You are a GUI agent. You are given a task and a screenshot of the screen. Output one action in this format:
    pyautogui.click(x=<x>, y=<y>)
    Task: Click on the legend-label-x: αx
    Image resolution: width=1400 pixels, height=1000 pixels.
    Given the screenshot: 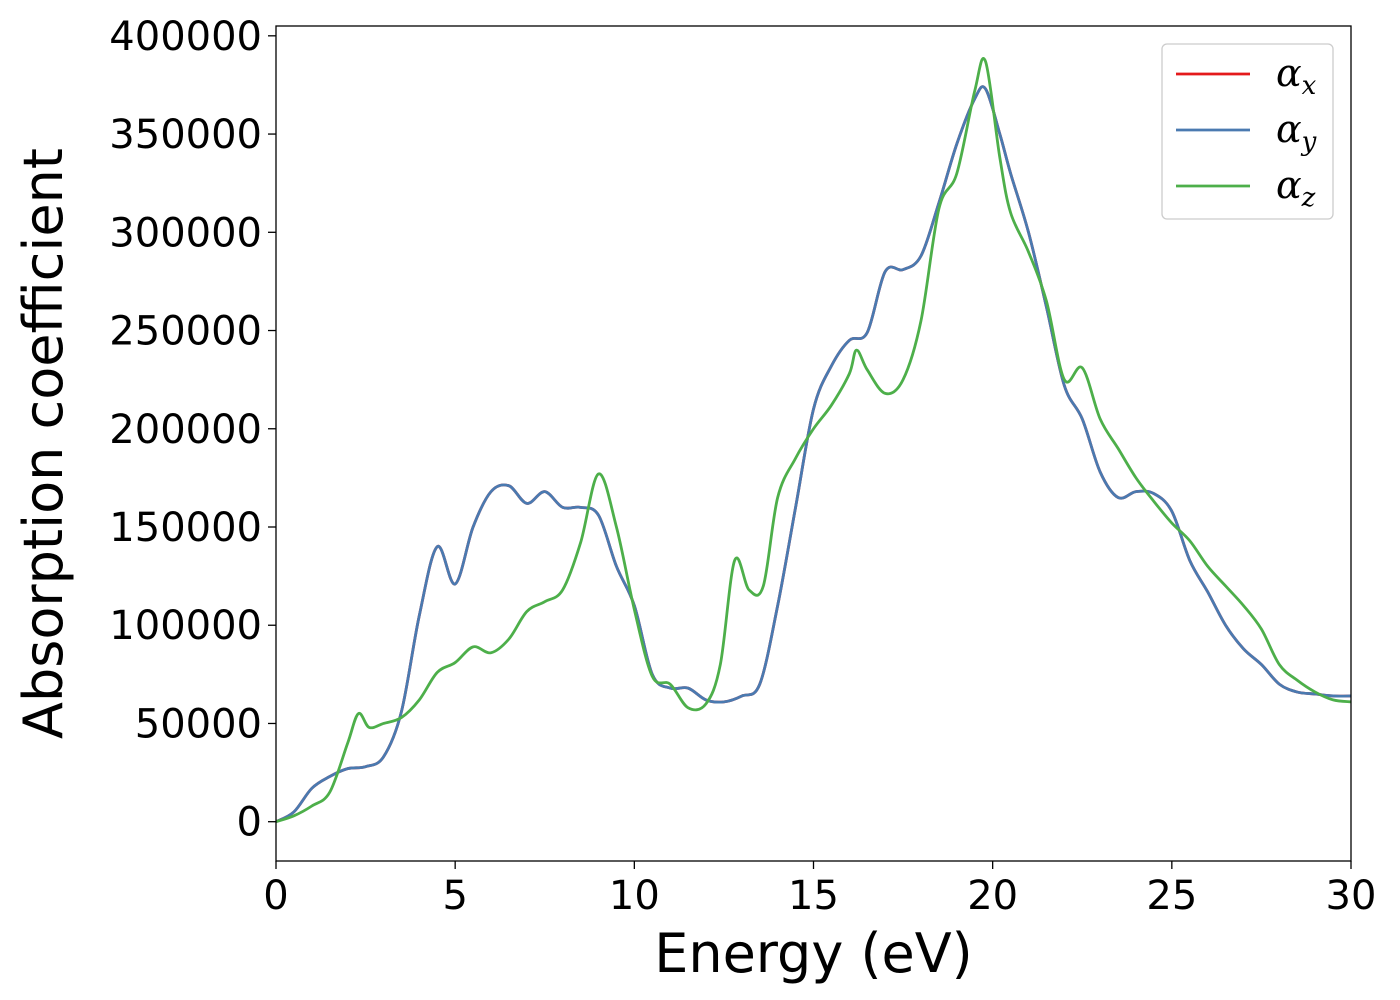 What is the action you would take?
    pyautogui.click(x=1296, y=76)
    